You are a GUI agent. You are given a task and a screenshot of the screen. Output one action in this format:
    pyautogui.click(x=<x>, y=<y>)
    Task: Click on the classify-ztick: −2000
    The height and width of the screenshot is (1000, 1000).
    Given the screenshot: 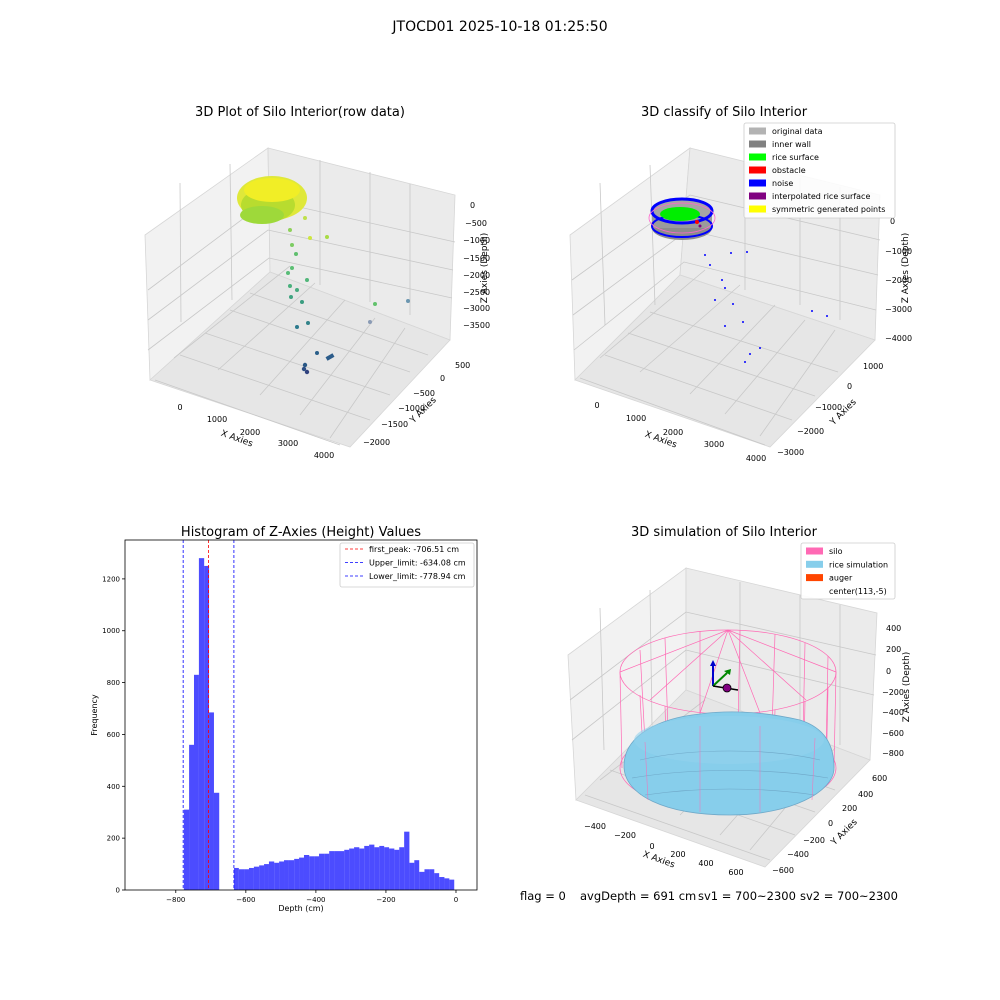 What is the action you would take?
    pyautogui.click(x=898, y=280)
    